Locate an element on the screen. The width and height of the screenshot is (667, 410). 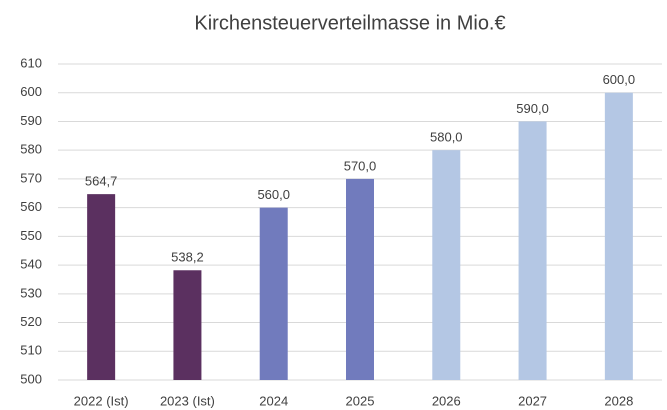
value-label: 538,2 is located at coordinates (187, 257).